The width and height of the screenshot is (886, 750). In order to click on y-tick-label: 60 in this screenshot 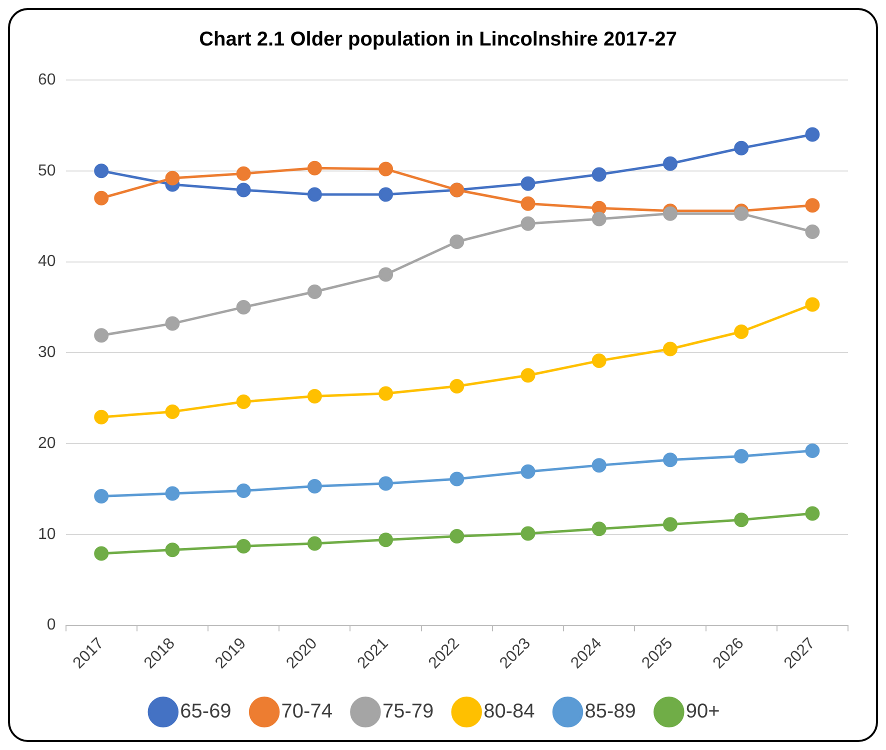, I will do `click(47, 79)`.